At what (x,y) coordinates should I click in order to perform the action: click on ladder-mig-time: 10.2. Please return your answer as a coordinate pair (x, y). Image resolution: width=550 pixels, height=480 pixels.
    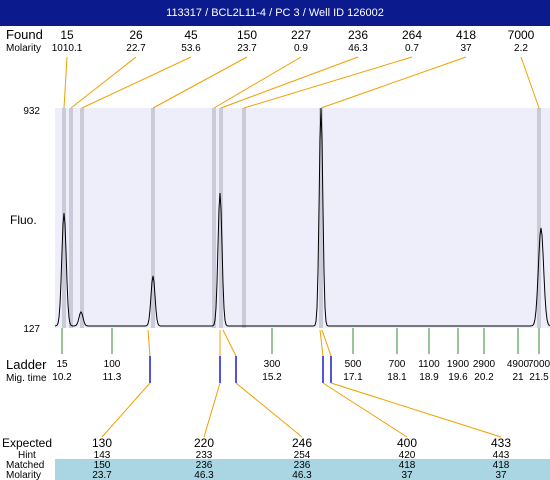
    Looking at the image, I should click on (62, 377).